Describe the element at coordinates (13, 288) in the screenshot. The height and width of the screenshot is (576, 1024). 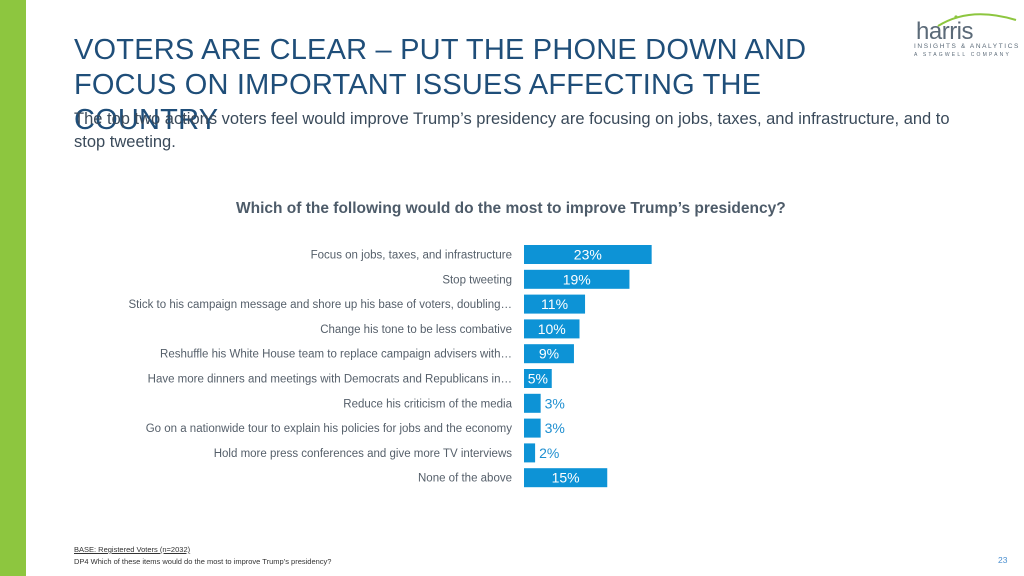
I see `accent-sidebar-bar` at that location.